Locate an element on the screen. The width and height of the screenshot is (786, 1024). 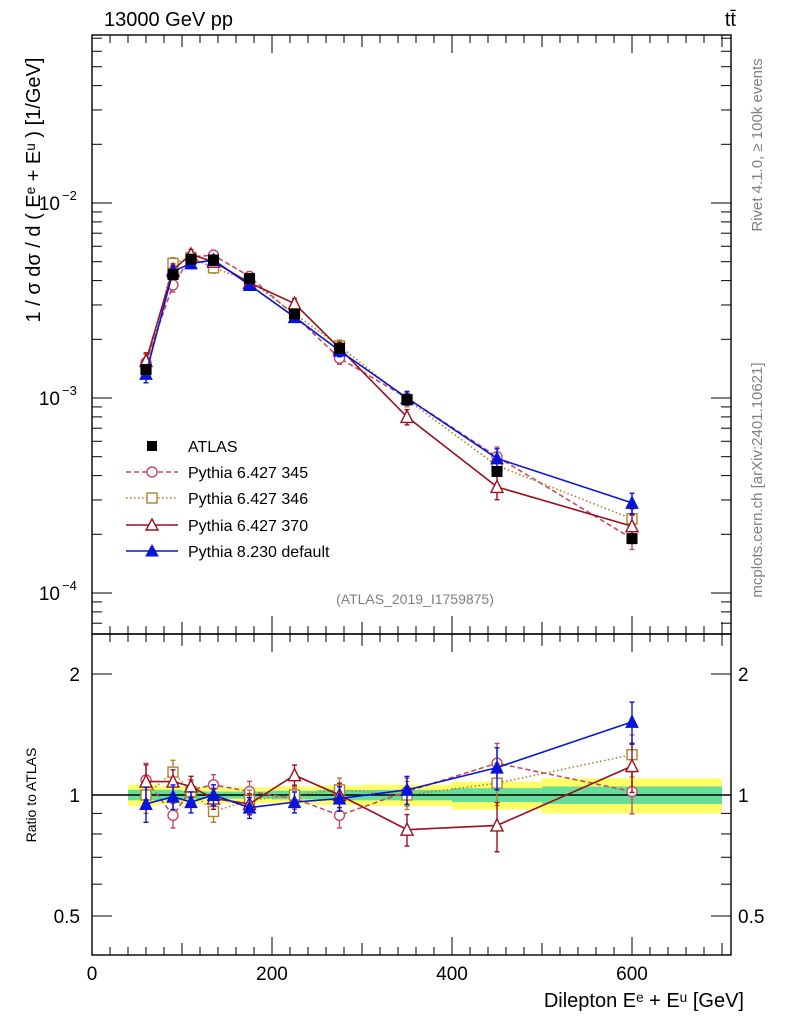
y-tick-label: 2 is located at coordinates (74, 675).